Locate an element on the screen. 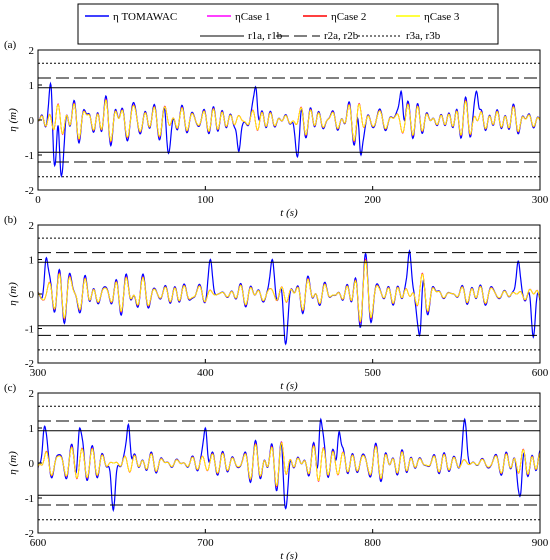 This screenshot has width=550, height=560. x-tick-label: 500 is located at coordinates (372, 373).